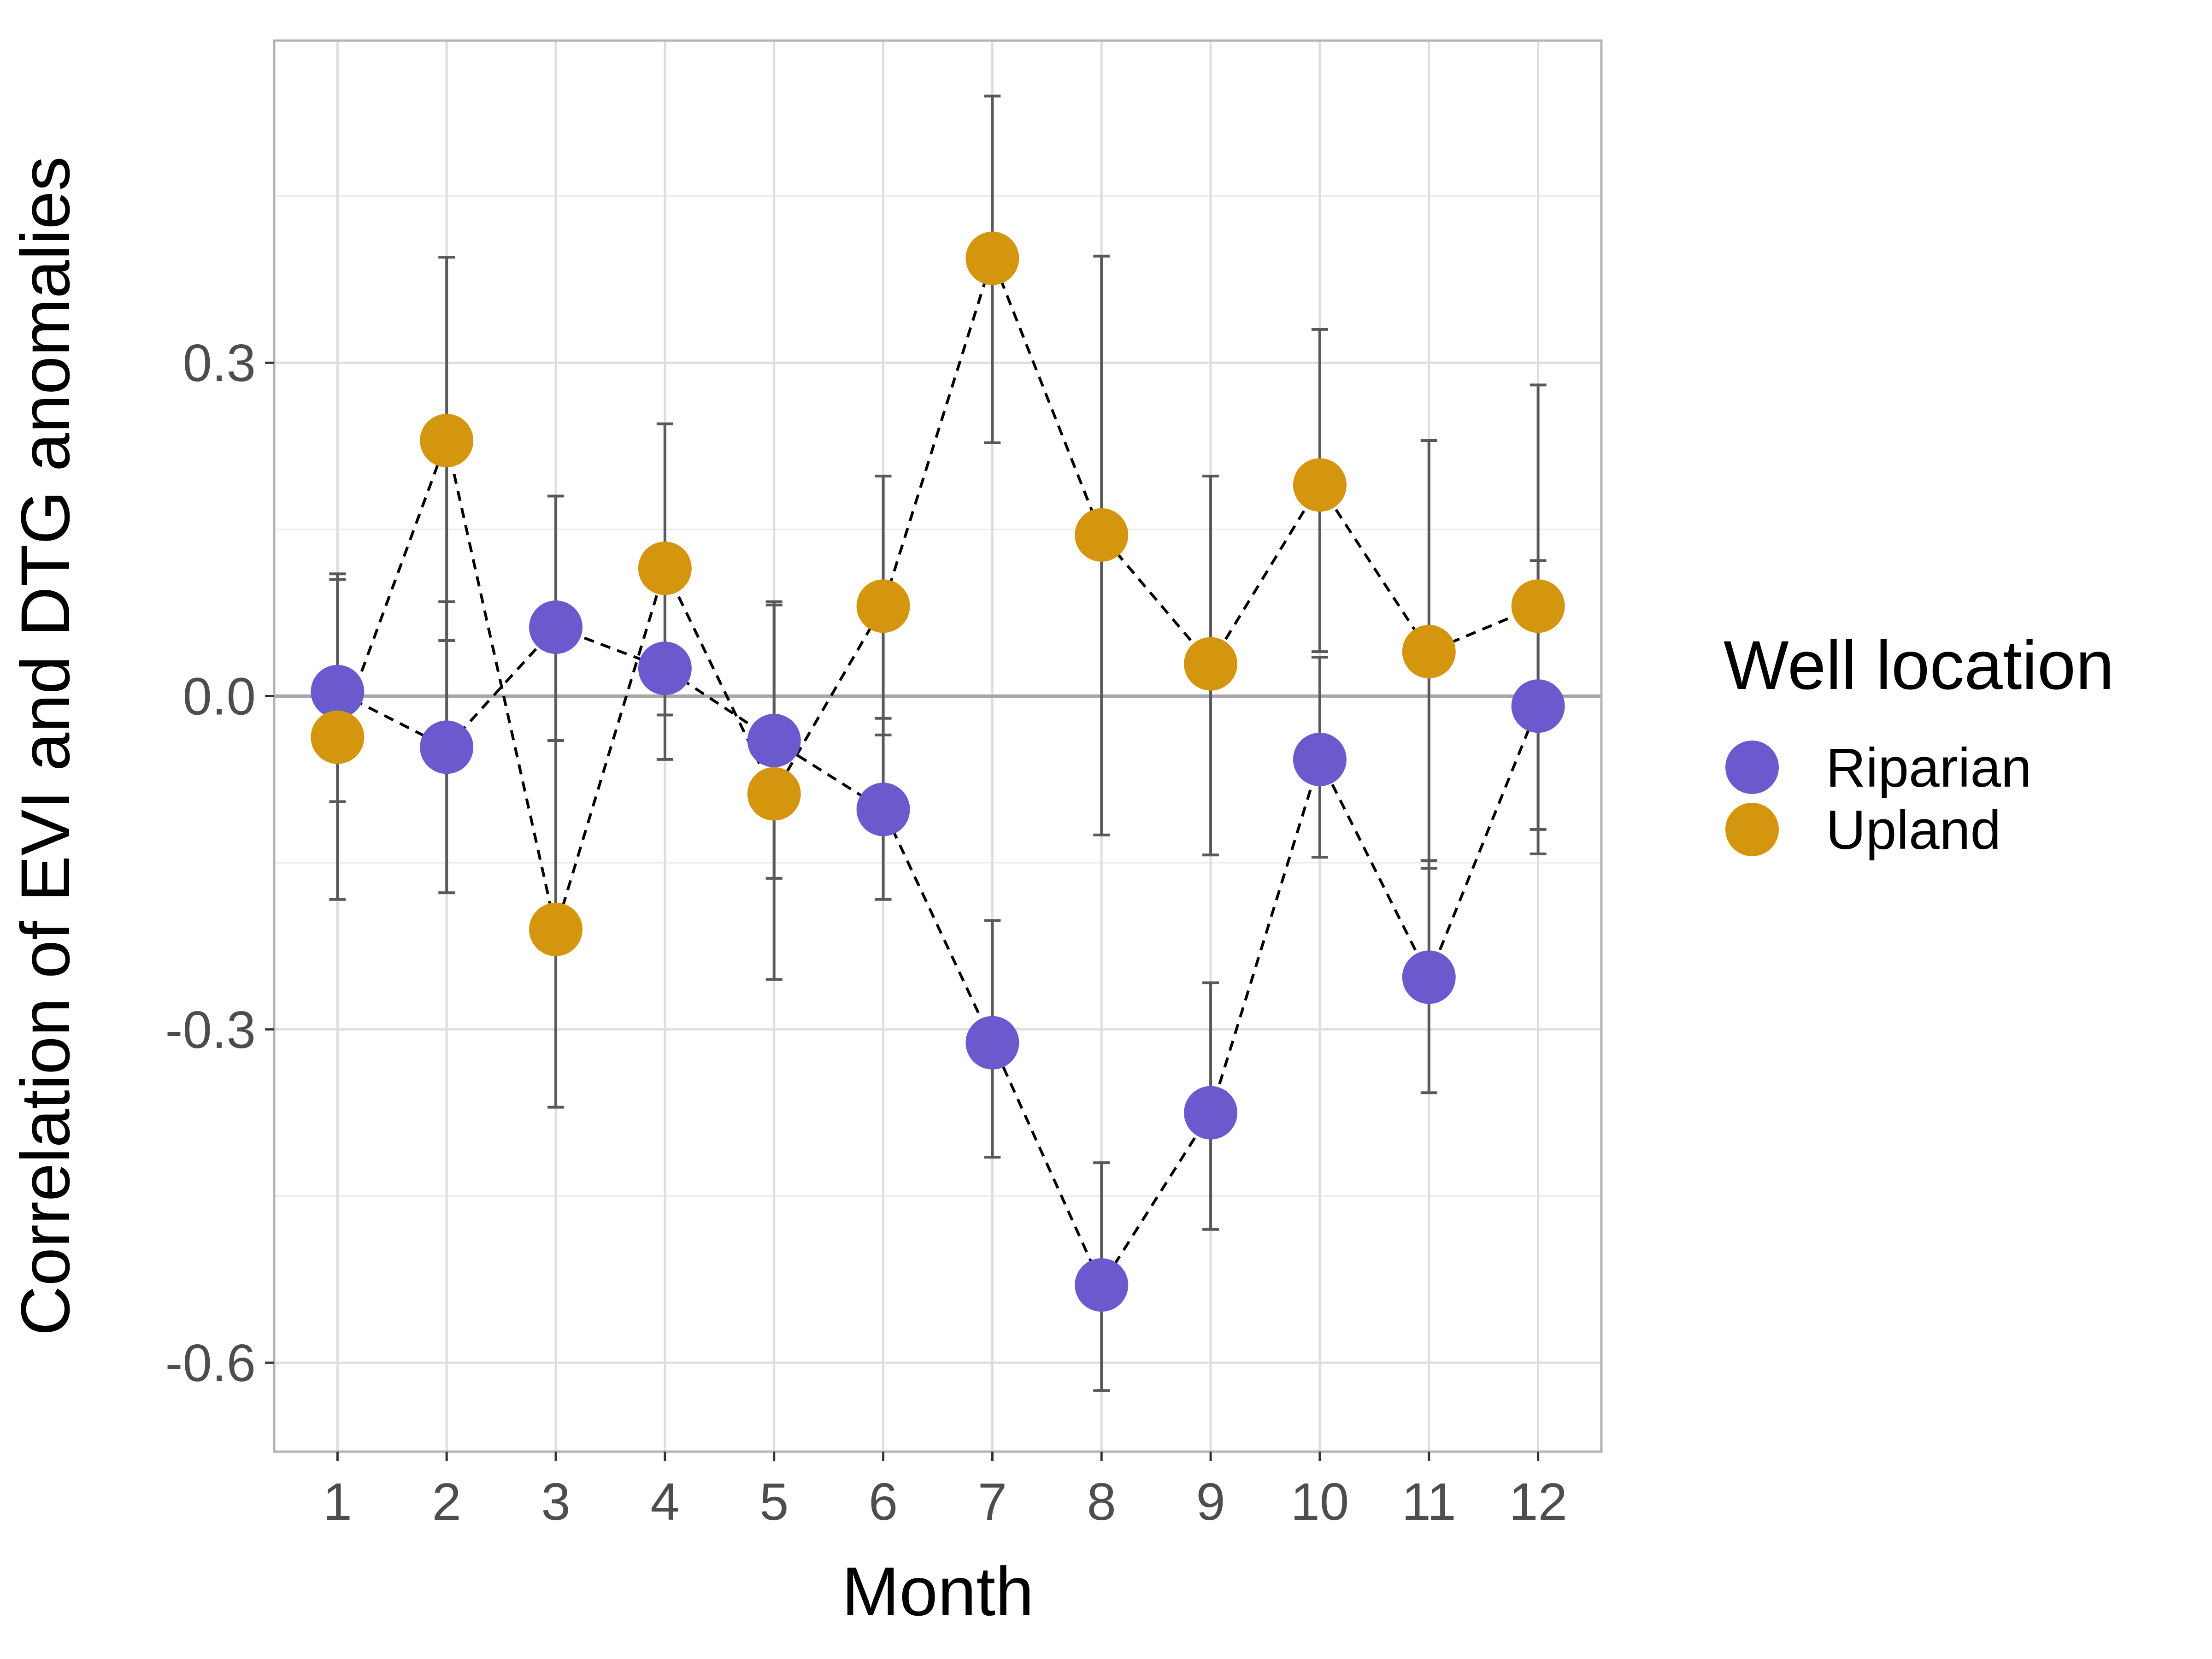  I want to click on x-tick-label: 8, so click(1101, 1502).